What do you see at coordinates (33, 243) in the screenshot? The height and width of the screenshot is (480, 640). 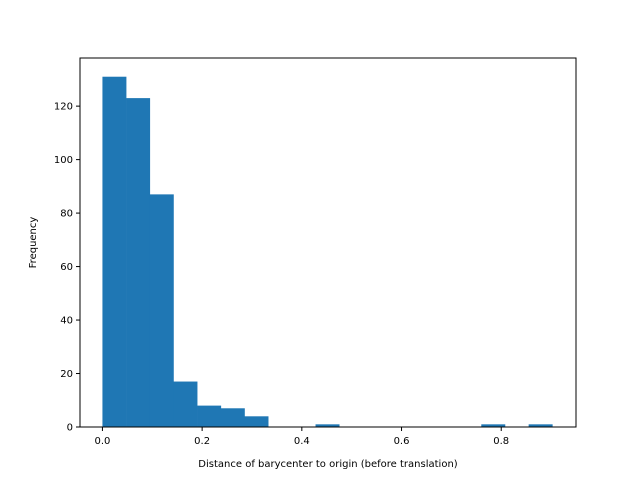 I see `y-axis-label: Frequency` at bounding box center [33, 243].